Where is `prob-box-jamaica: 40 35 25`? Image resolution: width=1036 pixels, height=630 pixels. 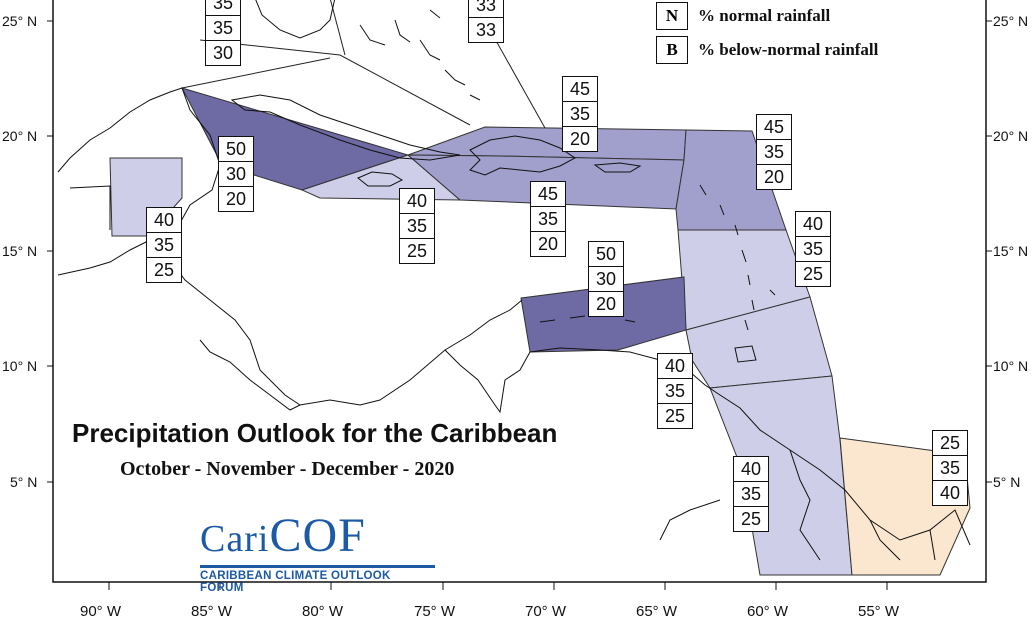
prob-box-jamaica: 40 35 25 is located at coordinates (417, 226).